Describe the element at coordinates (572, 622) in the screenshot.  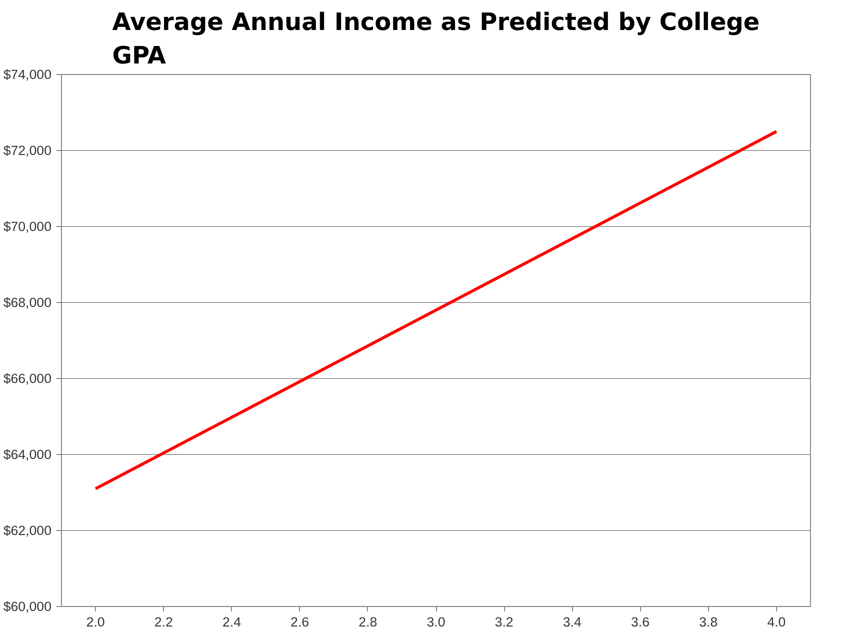
I see `x-tick-label: 3.4` at that location.